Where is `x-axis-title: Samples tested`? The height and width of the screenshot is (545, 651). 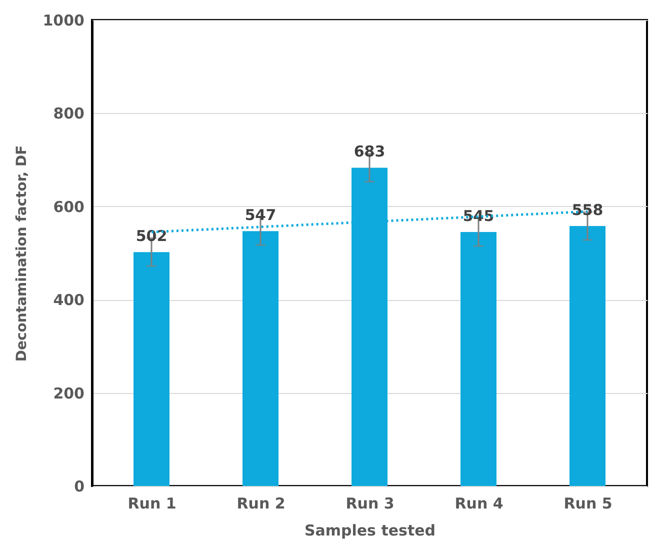
x-axis-title: Samples tested is located at coordinates (370, 531).